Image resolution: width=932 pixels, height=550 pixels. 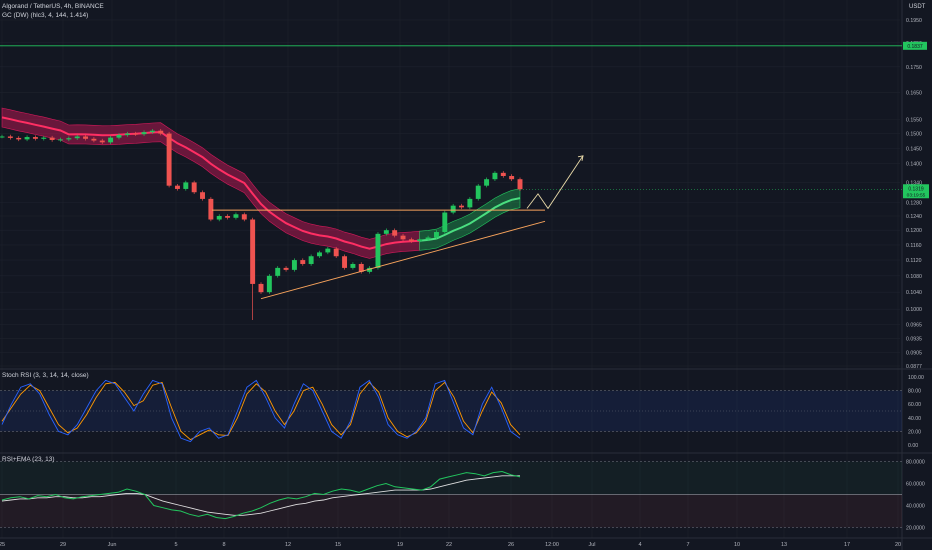 What do you see at coordinates (175, 545) in the screenshot?
I see `time-tick-label: 5` at bounding box center [175, 545].